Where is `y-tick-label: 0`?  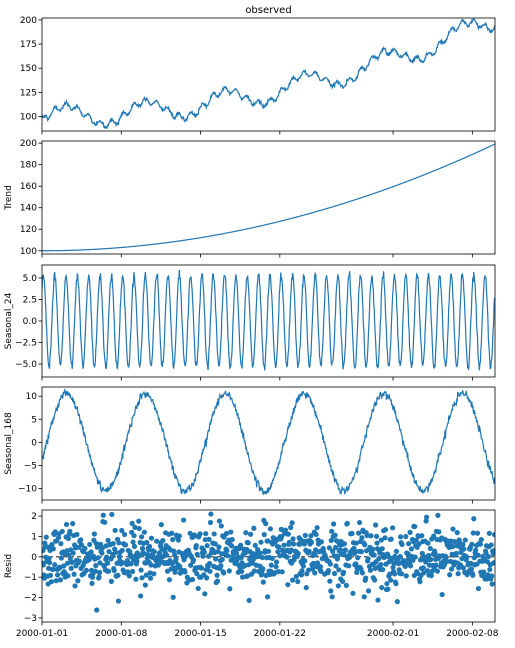 y-tick-label: 0 is located at coordinates (34, 558).